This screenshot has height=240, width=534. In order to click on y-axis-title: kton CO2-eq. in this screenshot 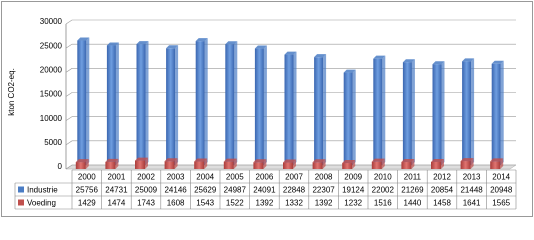, I will do `click(11, 92)`.